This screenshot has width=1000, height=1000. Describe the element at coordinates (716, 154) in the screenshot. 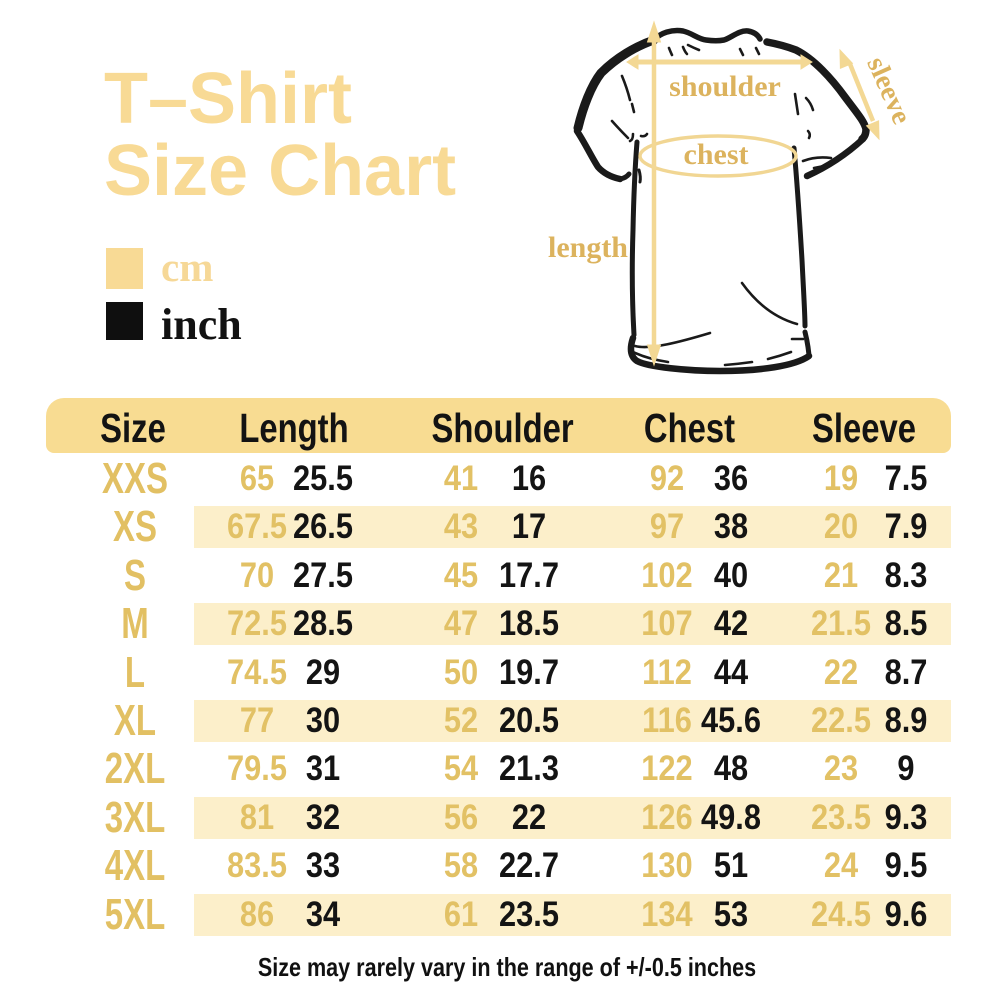

I see `svg-text: chest` at that location.